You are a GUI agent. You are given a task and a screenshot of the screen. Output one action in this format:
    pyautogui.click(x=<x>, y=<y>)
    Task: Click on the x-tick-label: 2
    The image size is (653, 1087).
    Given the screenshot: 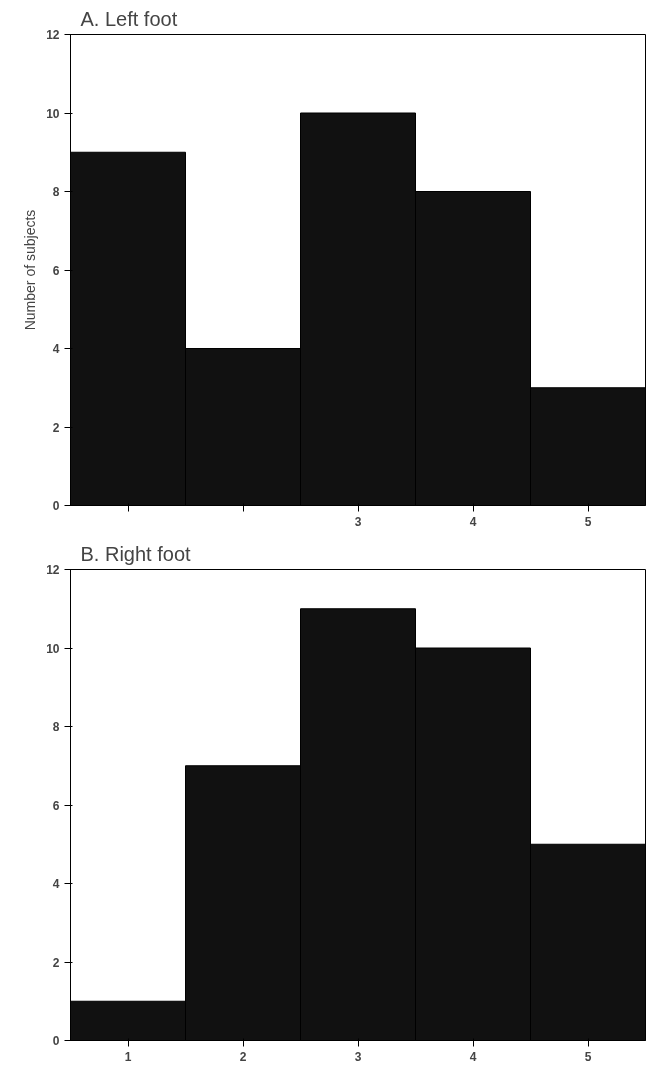 What is the action you would take?
    pyautogui.click(x=243, y=1056)
    